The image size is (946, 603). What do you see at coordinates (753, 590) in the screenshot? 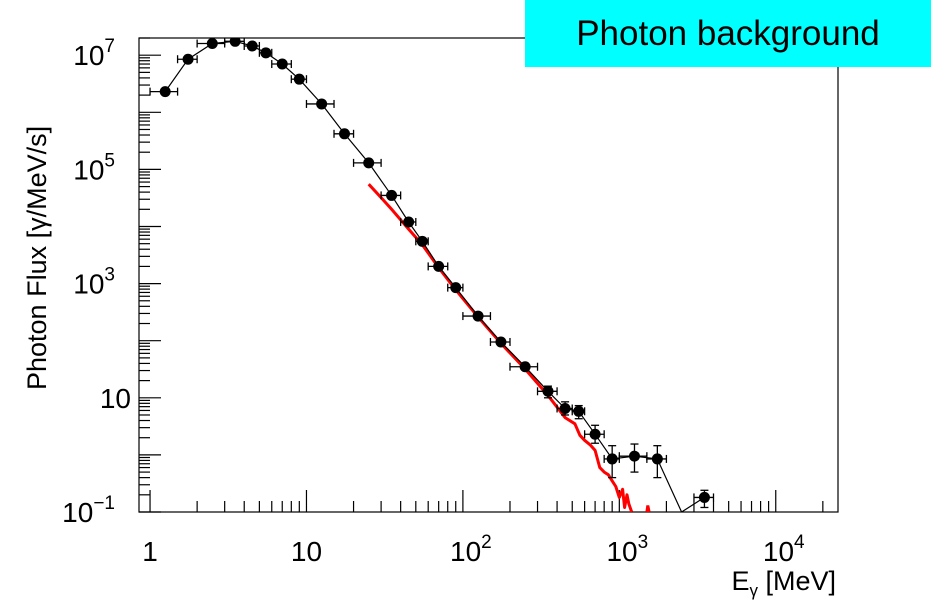
I see `x-axis-title-subscript: γ` at bounding box center [753, 590].